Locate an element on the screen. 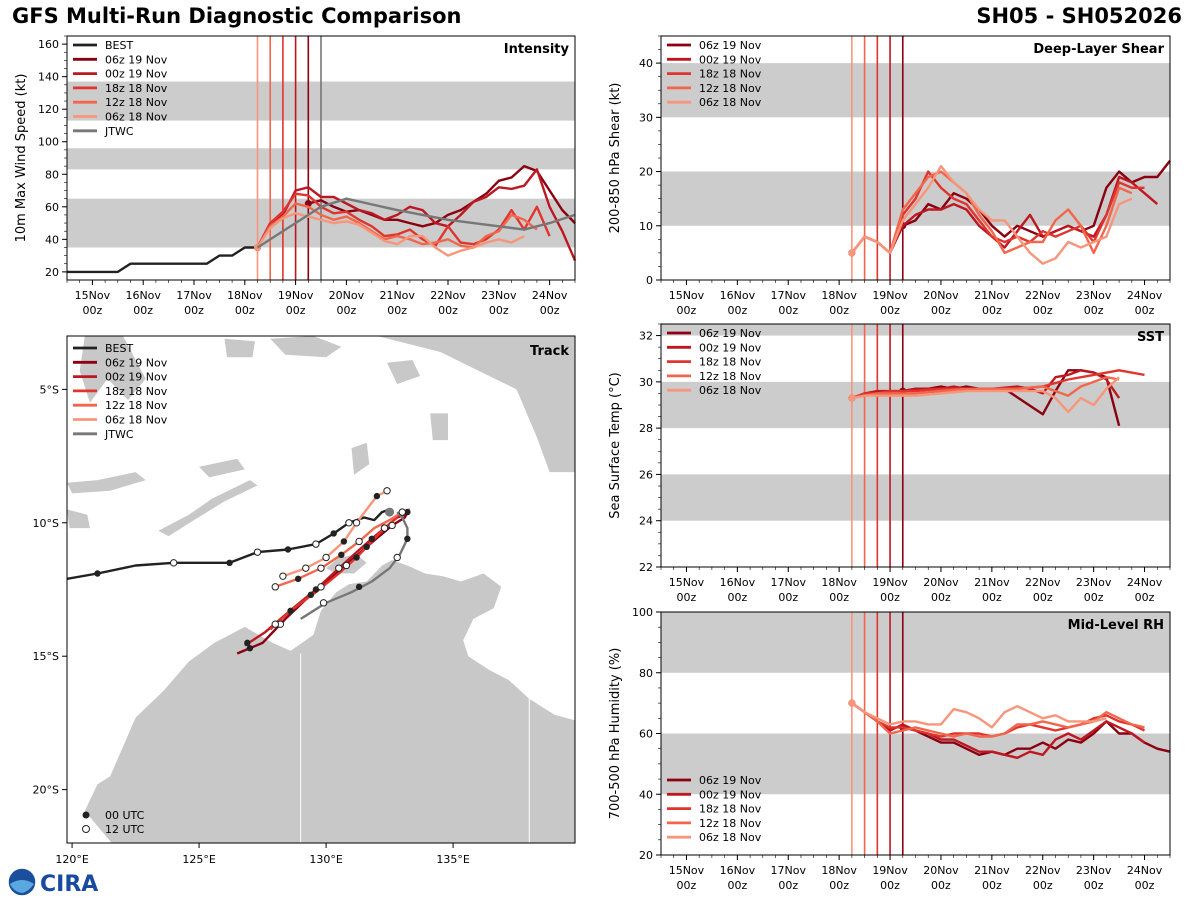 The height and width of the screenshot is (900, 1200). track-ytick-label: 15°S is located at coordinates (46, 656).